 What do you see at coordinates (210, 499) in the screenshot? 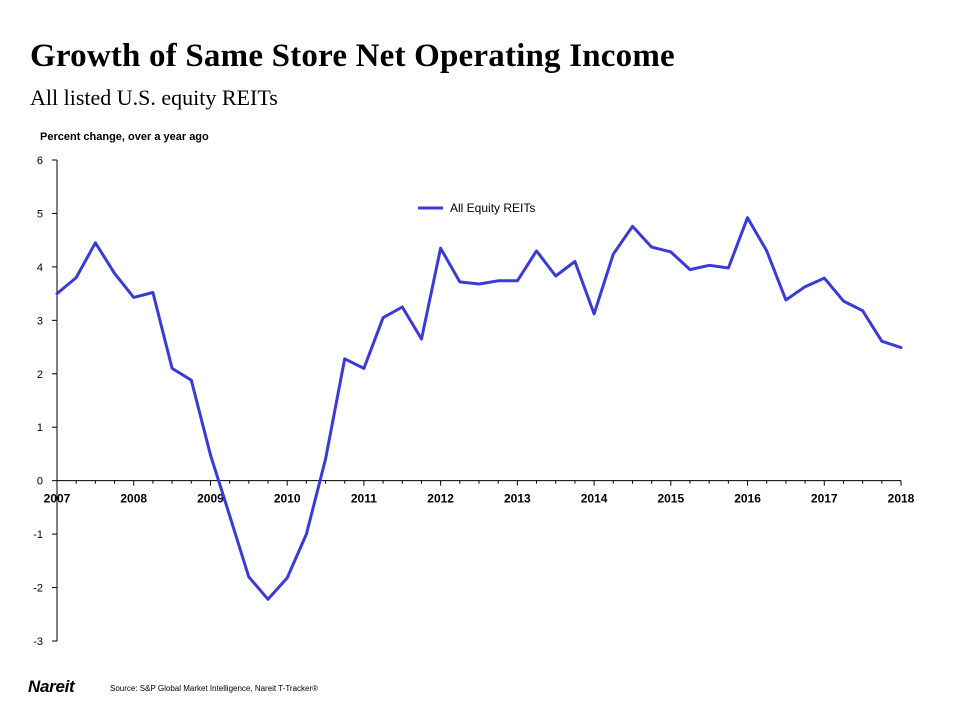
I see `x-tick-label: 2009` at bounding box center [210, 499].